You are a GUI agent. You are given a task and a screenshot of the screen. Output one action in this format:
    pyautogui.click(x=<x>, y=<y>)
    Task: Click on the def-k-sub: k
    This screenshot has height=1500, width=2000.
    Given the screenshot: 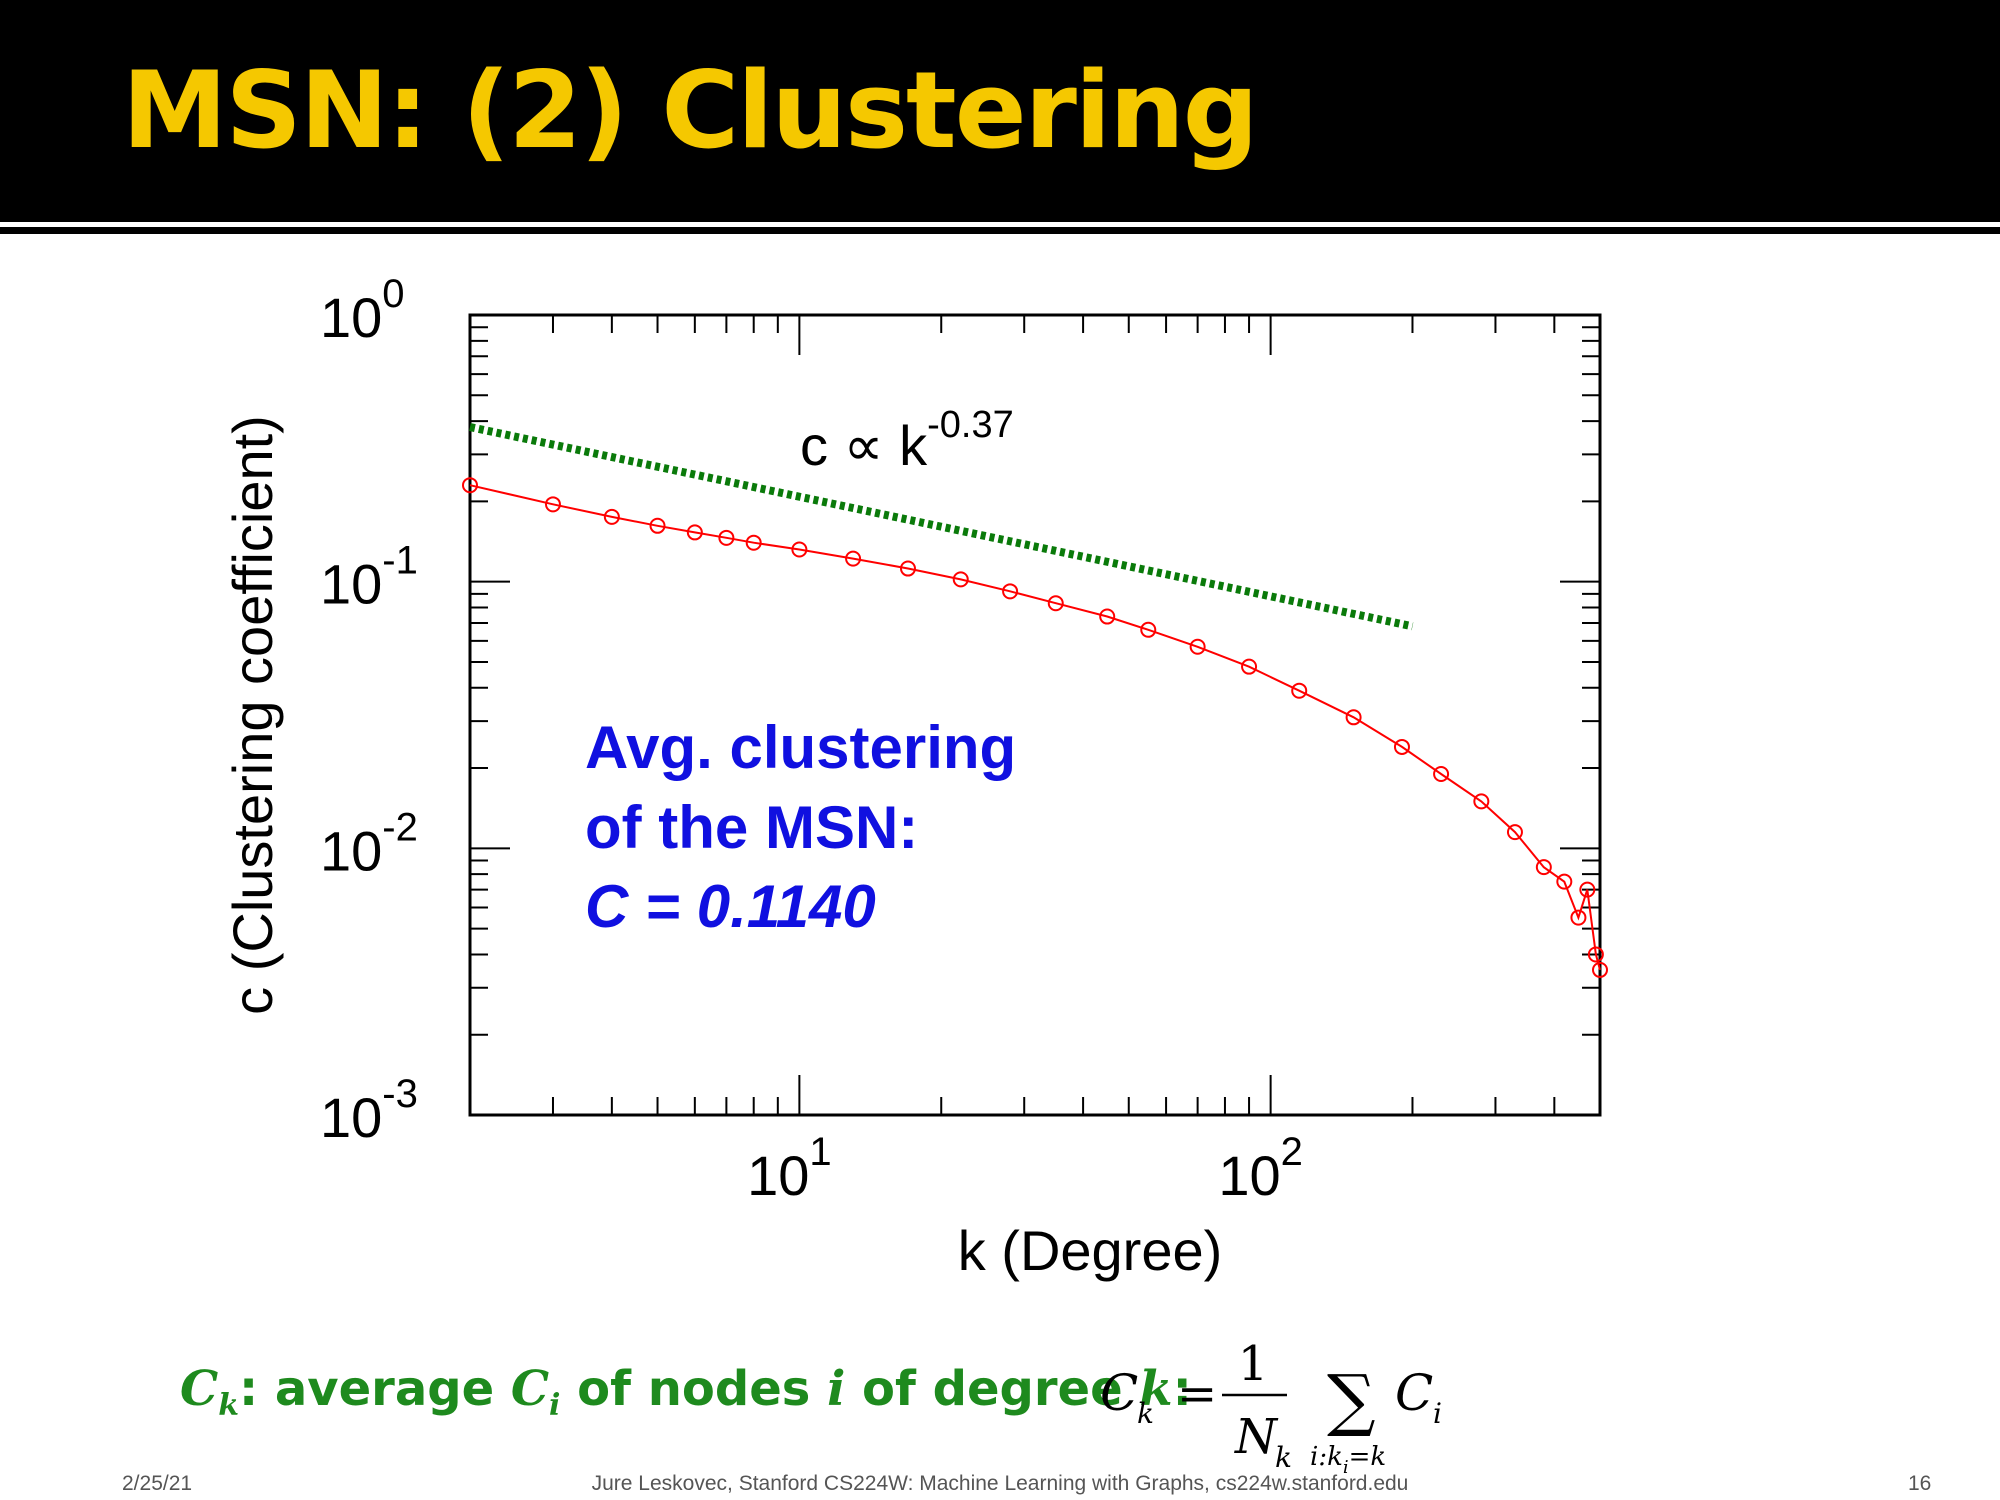 What is the action you would take?
    pyautogui.click(x=228, y=1405)
    